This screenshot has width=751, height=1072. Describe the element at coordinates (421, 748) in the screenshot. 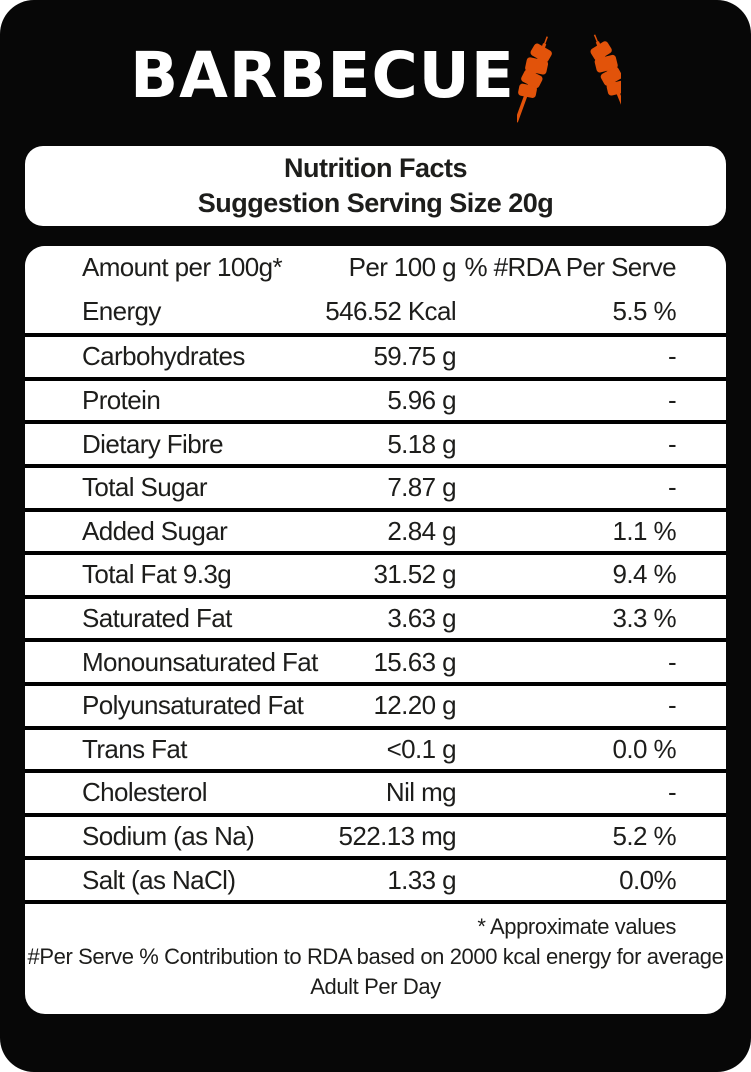

I see `row-amount: <0.1 g` at that location.